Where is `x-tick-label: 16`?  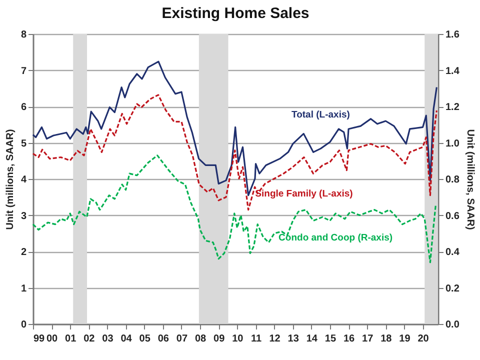 x-tick-label: 16 is located at coordinates (349, 339).